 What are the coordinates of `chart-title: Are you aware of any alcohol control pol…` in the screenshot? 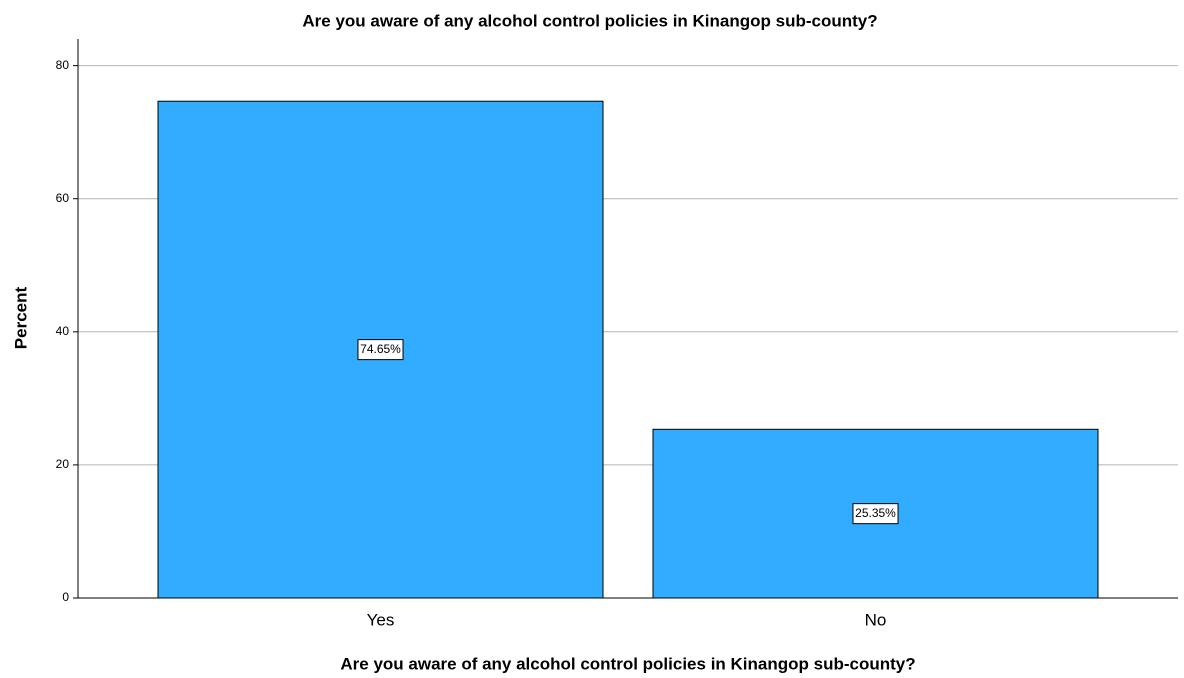 It's located at (589, 20).